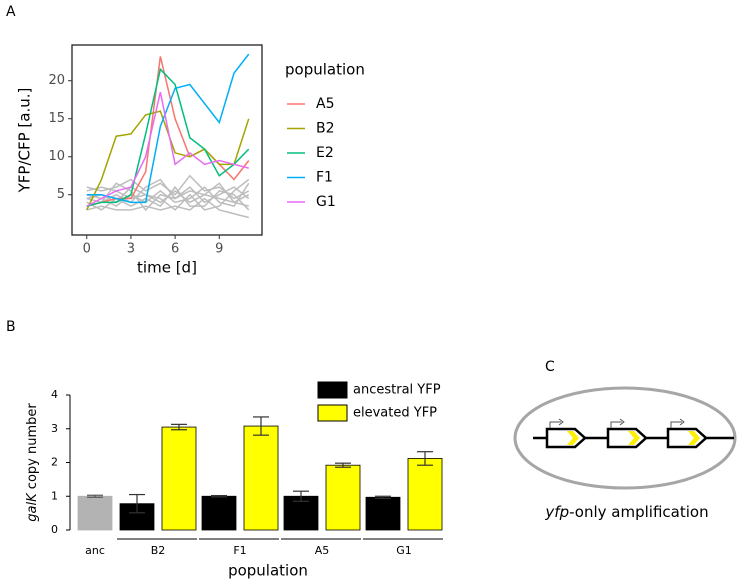  Describe the element at coordinates (131, 249) in the screenshot. I see `x-tick-label: 3` at that location.